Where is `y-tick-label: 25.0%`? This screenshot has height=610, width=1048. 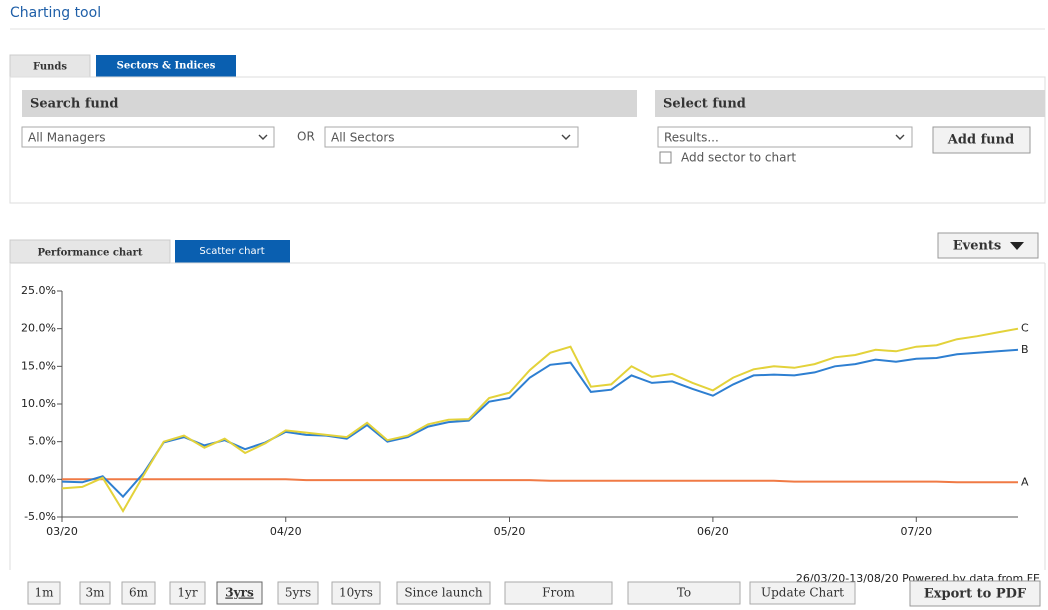
y-tick-label: 25.0% is located at coordinates (38, 290).